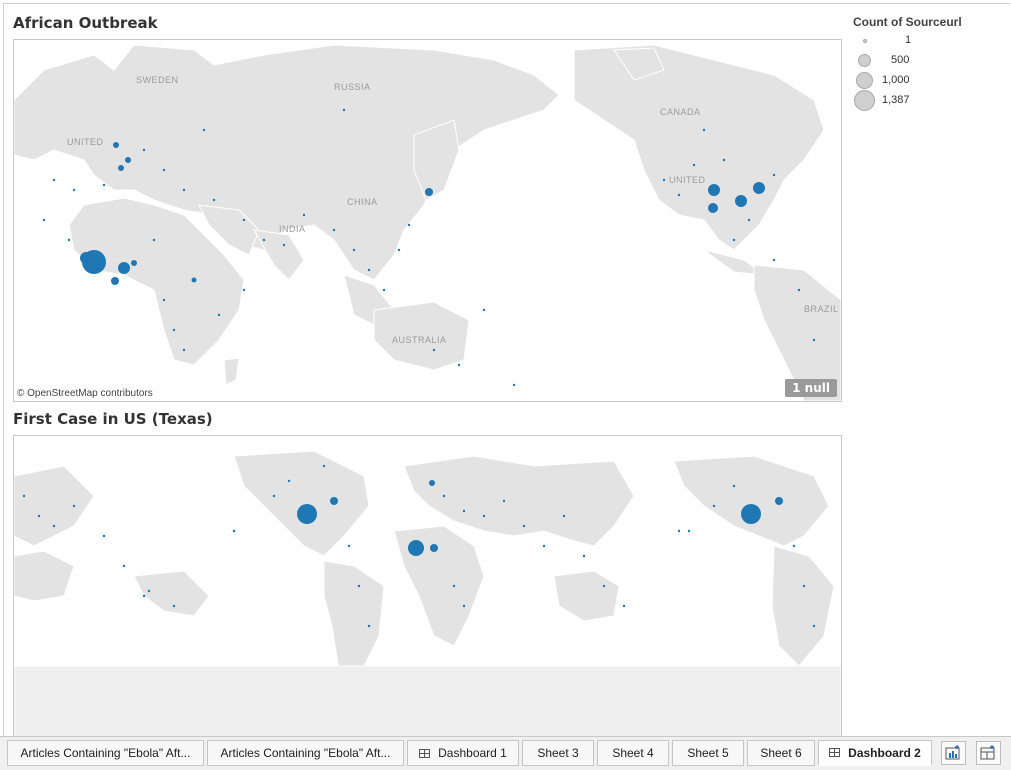  What do you see at coordinates (713, 208) in the screenshot?
I see `mark-us-south` at bounding box center [713, 208].